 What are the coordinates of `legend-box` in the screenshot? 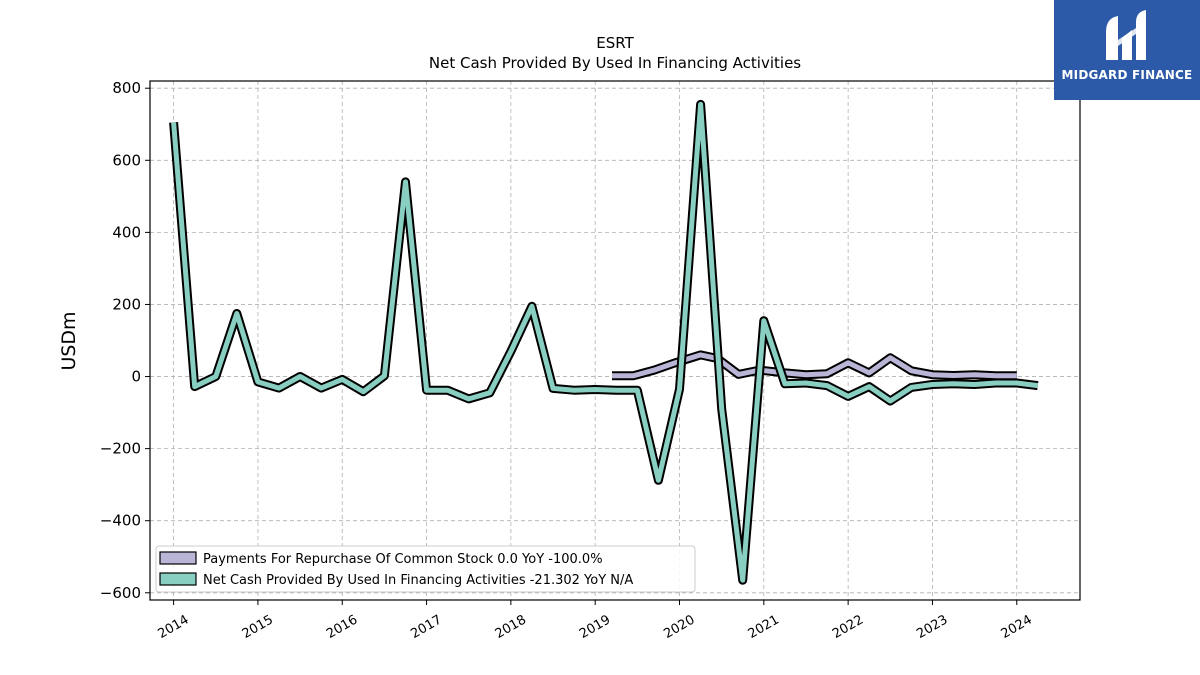 It's located at (425, 569).